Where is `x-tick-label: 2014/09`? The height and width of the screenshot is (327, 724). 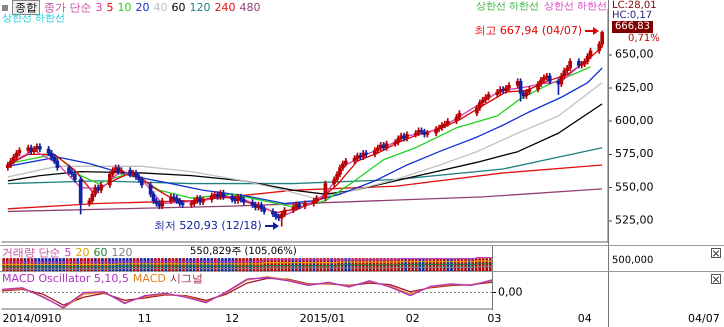 x-tick-label: 2014/09 is located at coordinates (25, 318).